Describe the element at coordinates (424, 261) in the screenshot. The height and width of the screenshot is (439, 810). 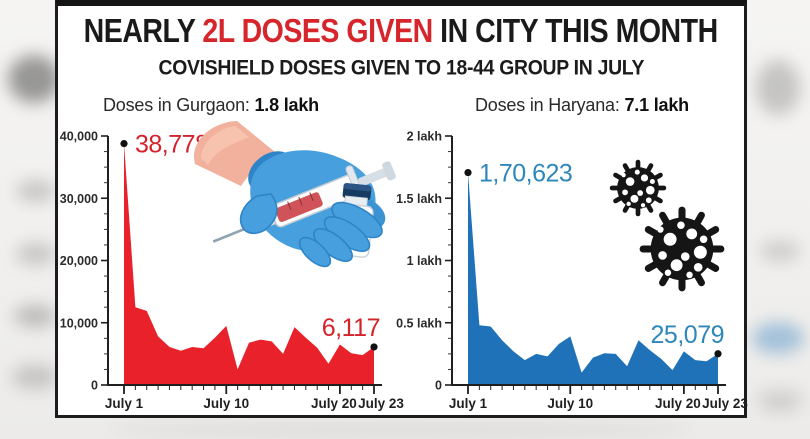
I see `y-tick-label: 1 lakh` at that location.